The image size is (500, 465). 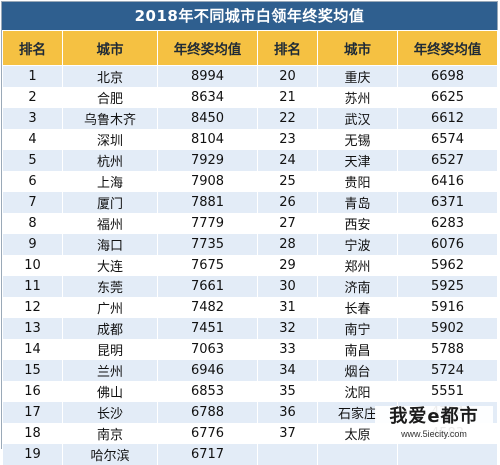 What do you see at coordinates (207, 265) in the screenshot?
I see `left-value-cell: 7675` at bounding box center [207, 265].